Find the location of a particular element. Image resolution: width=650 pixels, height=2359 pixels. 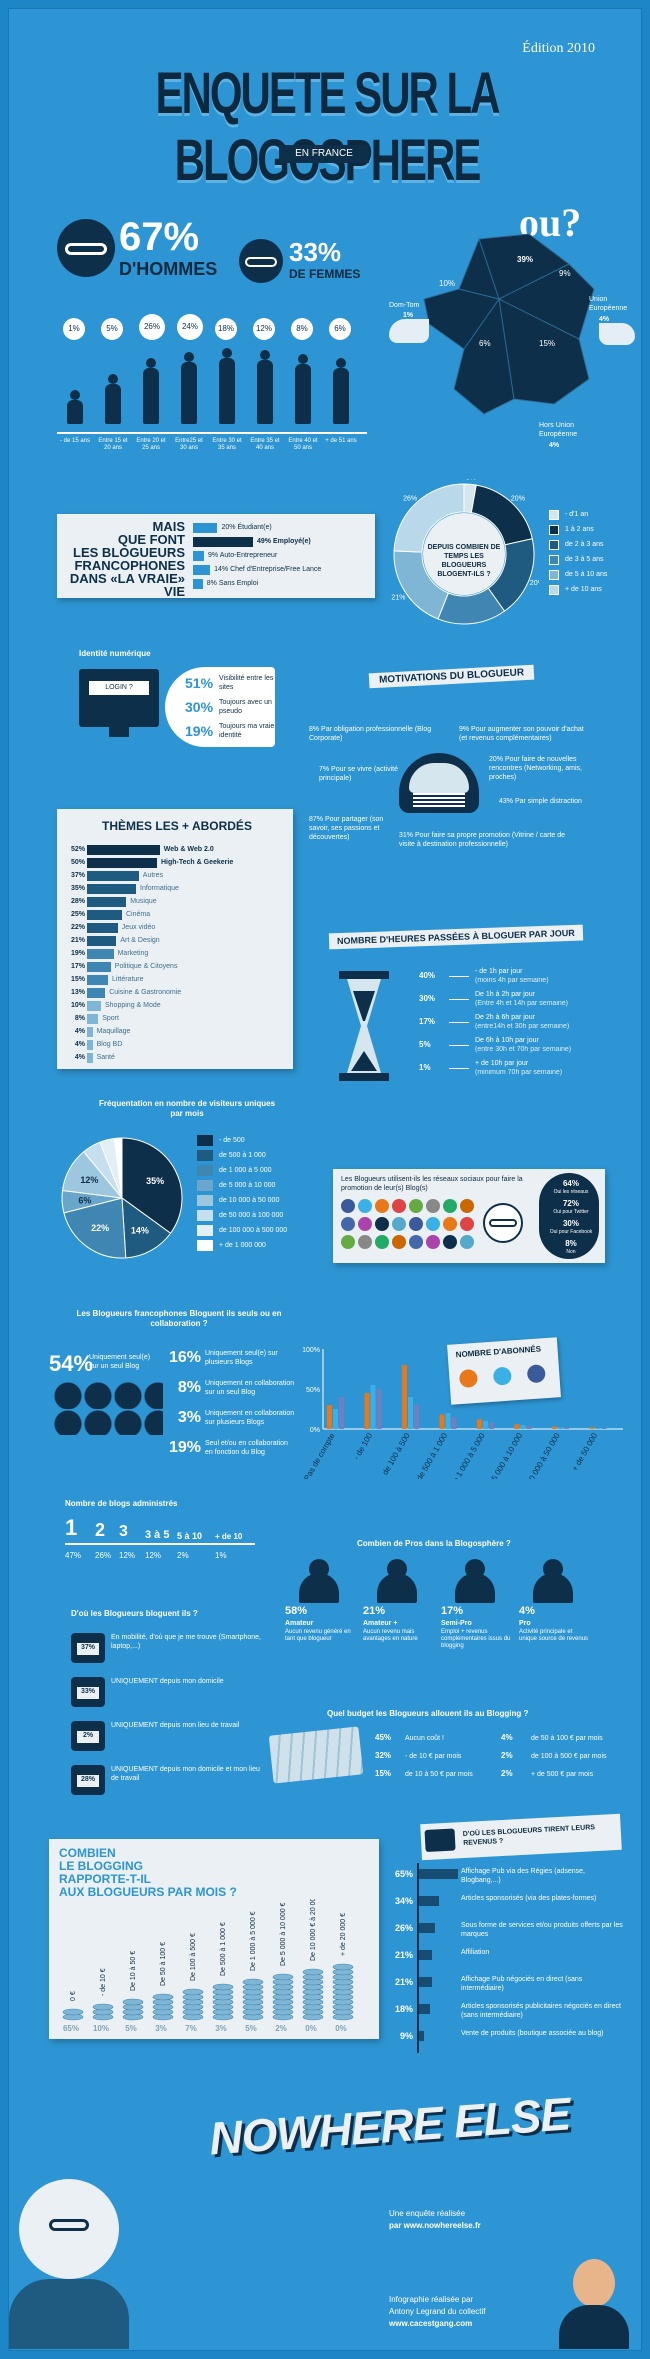

age-label: Entre 35 et 40 ans is located at coordinates (265, 444).